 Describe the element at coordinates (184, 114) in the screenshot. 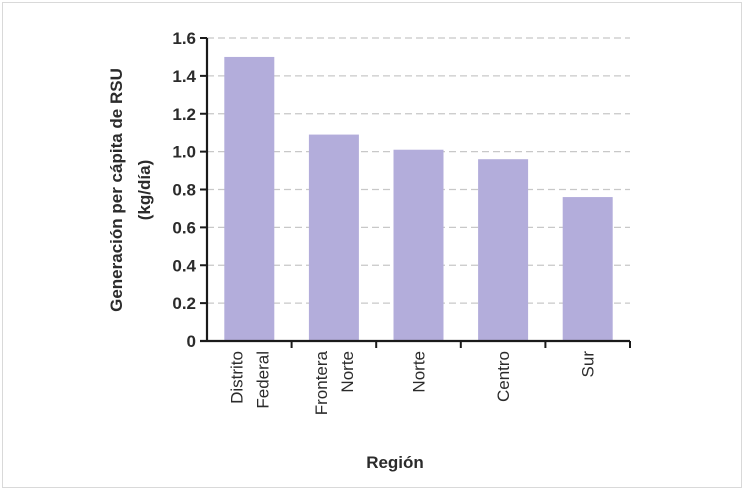

I see `y-tick-label: 1.2` at that location.